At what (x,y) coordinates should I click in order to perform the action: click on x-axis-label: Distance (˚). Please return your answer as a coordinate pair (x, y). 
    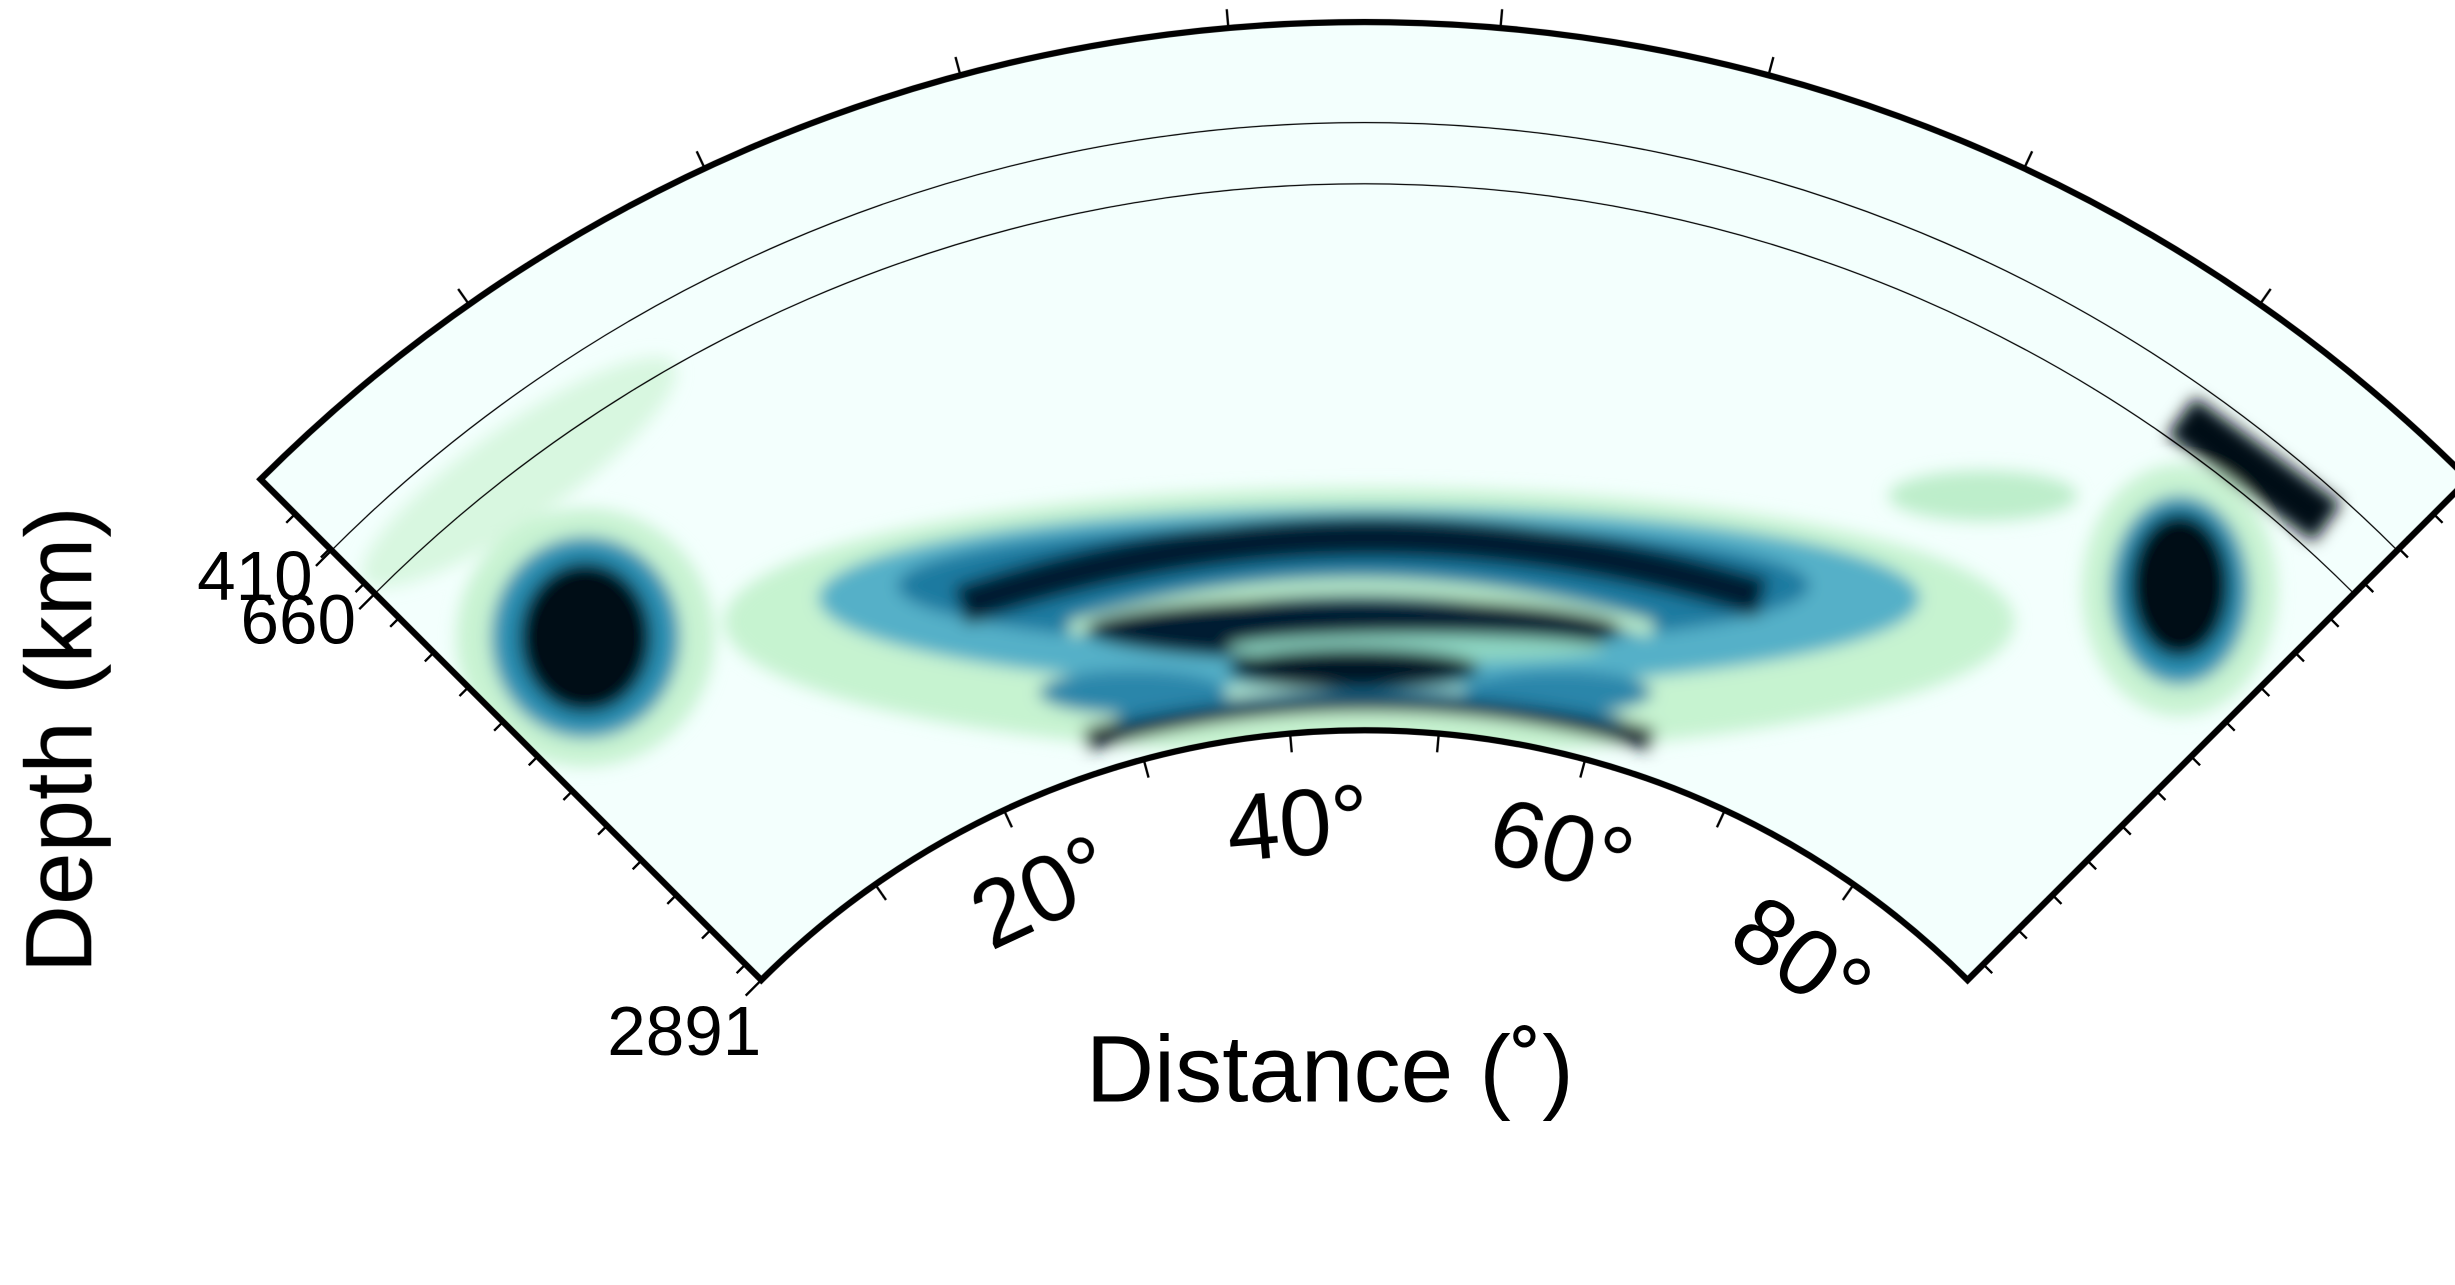
    Looking at the image, I should click on (1330, 1070).